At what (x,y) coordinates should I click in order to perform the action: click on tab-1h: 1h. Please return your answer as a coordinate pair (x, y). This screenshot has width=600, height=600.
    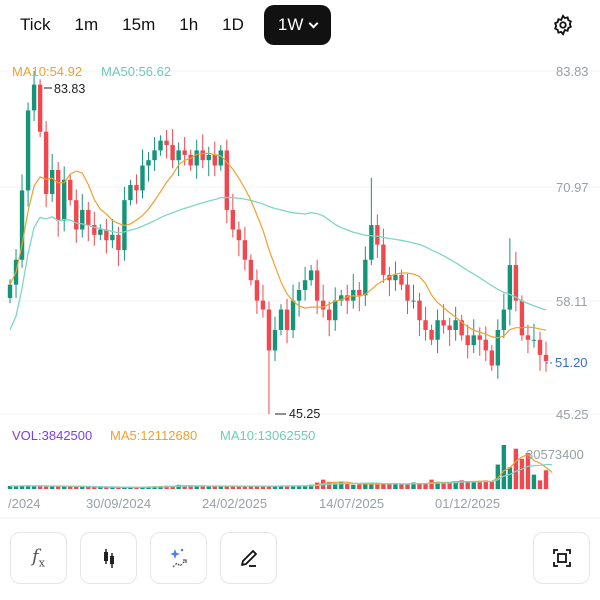
    Looking at the image, I should click on (189, 24).